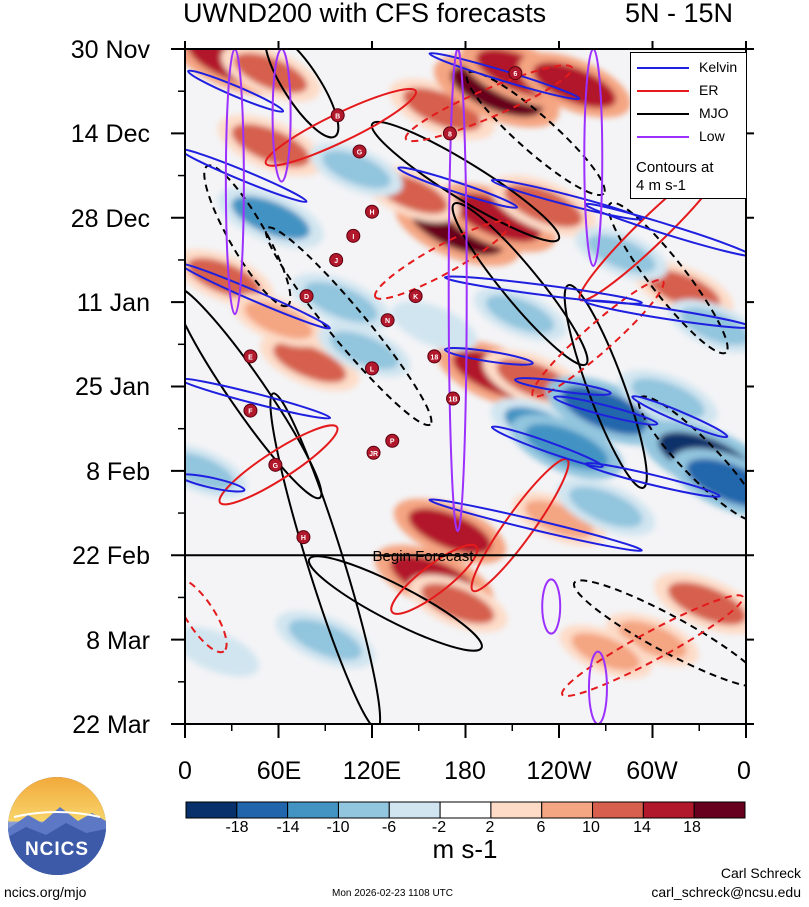 The width and height of the screenshot is (809, 907). Describe the element at coordinates (276, 466) in the screenshot. I see `storm-marker-label: G` at that location.